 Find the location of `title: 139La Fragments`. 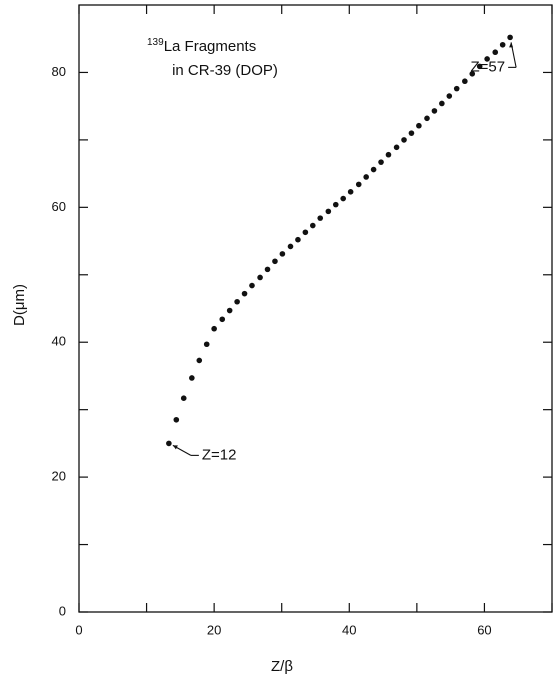

title: 139La Fragments is located at coordinates (201, 46).